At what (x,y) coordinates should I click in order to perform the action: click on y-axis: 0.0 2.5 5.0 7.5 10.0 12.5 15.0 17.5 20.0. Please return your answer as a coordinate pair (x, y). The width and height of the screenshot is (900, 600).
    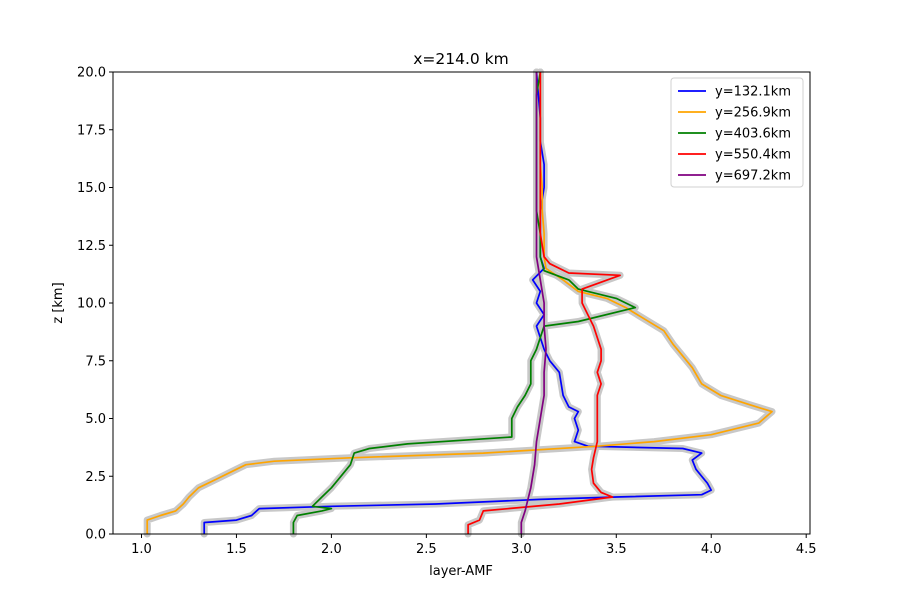
    Looking at the image, I should click on (95, 304).